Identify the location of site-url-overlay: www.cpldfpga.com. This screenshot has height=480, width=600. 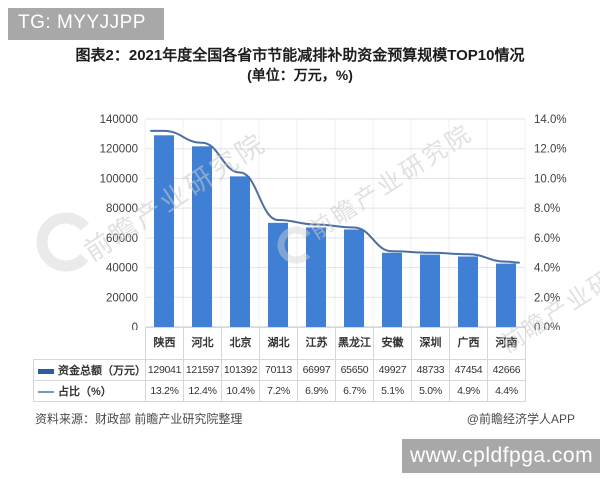
(501, 456).